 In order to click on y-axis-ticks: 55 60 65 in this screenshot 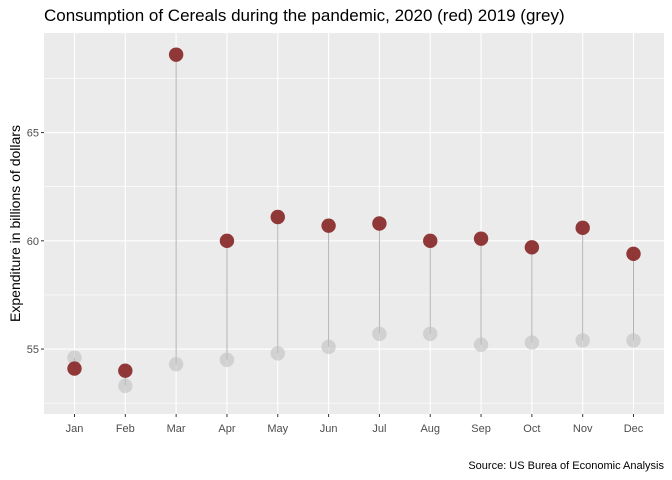, I will do `click(35, 242)`.